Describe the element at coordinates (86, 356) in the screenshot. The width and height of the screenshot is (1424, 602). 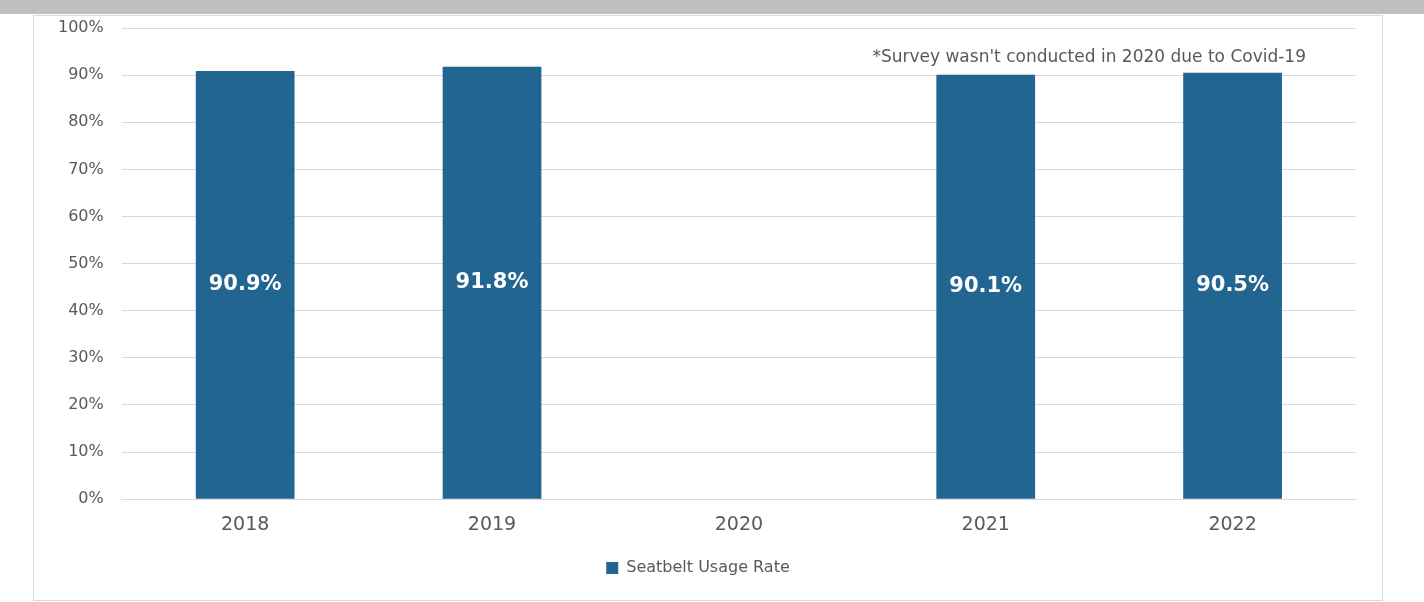
I see `y-tick-label: 30%` at that location.